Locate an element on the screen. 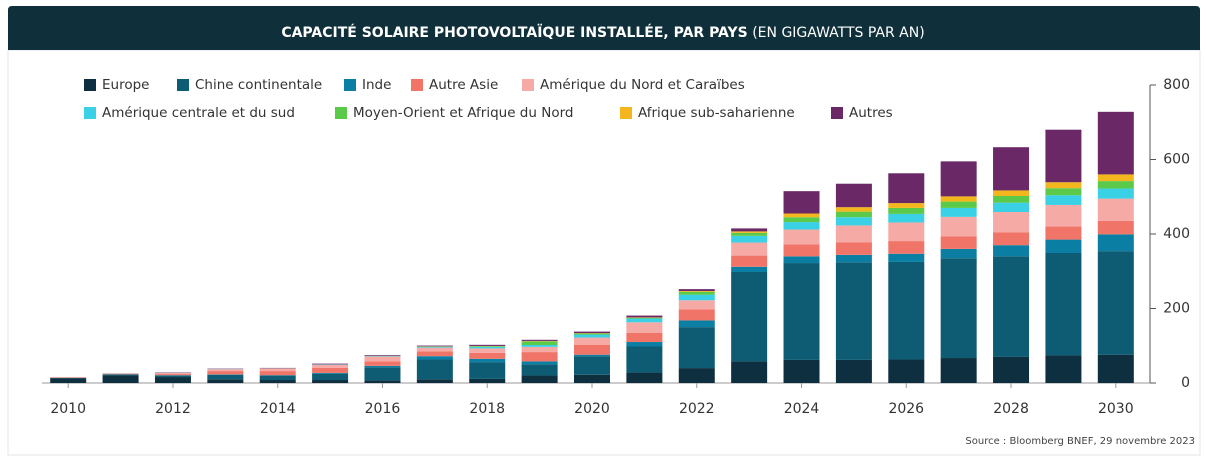 The image size is (1206, 461). y-tick-label: 400 is located at coordinates (1176, 234).